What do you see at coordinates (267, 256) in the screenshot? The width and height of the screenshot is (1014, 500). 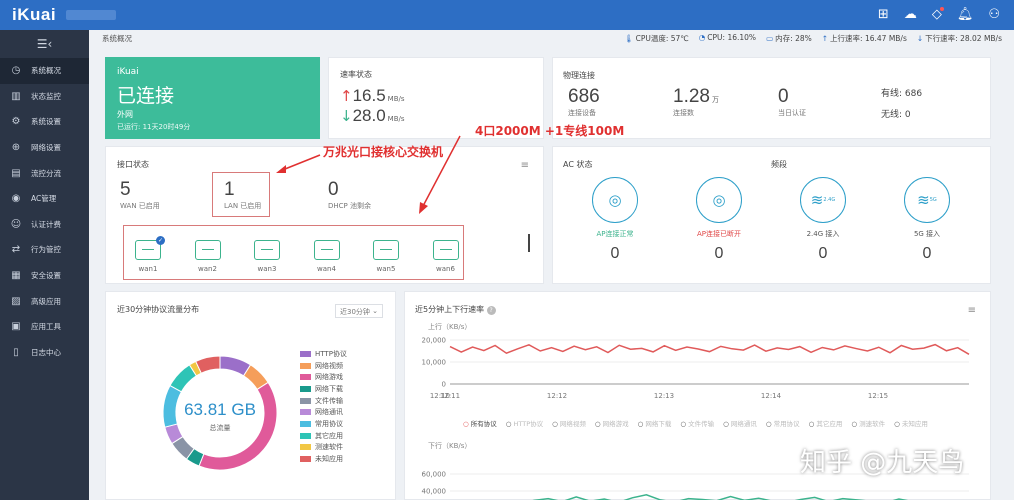 I see `port-wan3: wan3` at bounding box center [267, 256].